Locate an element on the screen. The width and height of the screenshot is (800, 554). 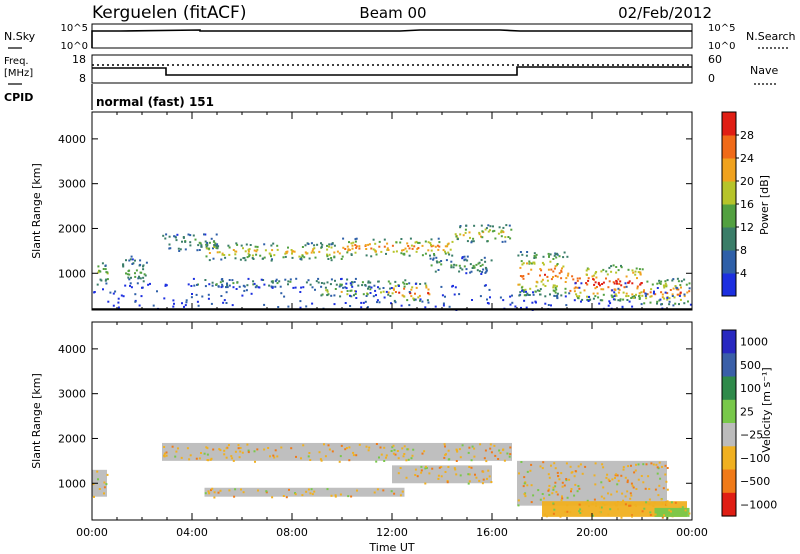
nave-label: Nave is located at coordinates (764, 70).